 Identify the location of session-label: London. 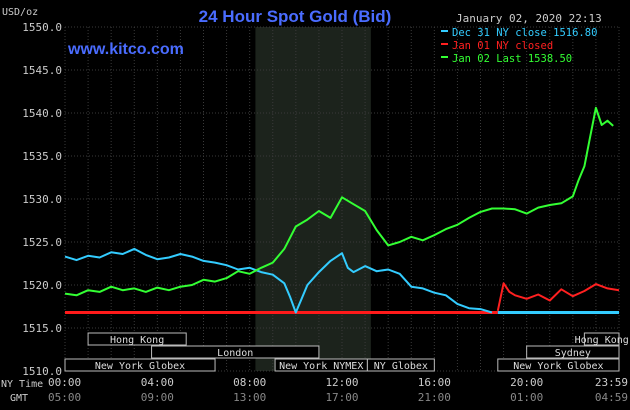
(235, 353).